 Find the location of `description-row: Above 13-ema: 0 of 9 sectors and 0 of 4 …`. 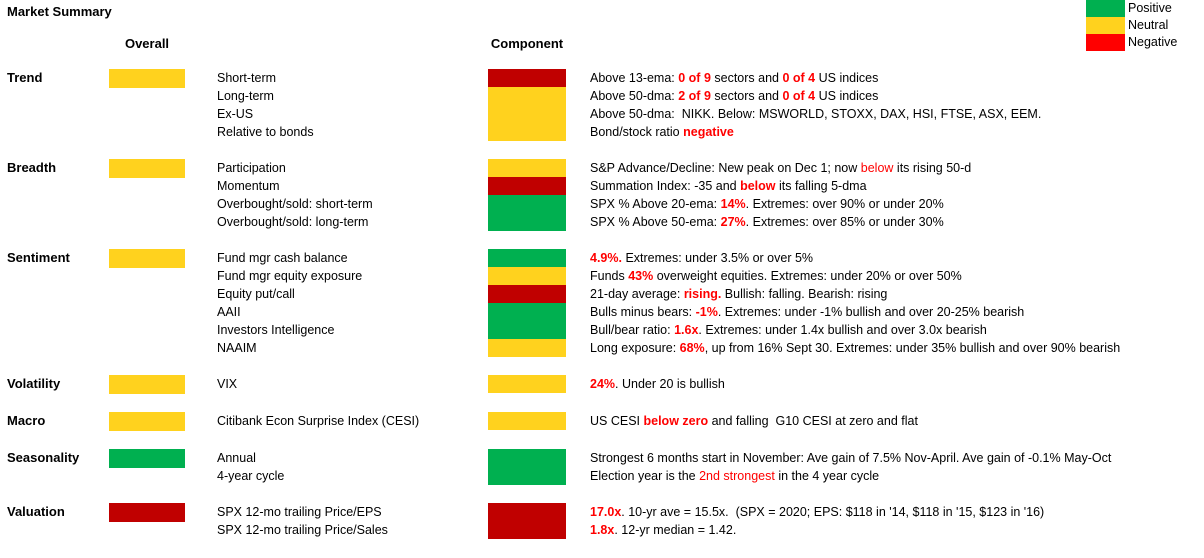

description-row: Above 13-ema: 0 of 9 sectors and 0 of 4 … is located at coordinates (897, 78).